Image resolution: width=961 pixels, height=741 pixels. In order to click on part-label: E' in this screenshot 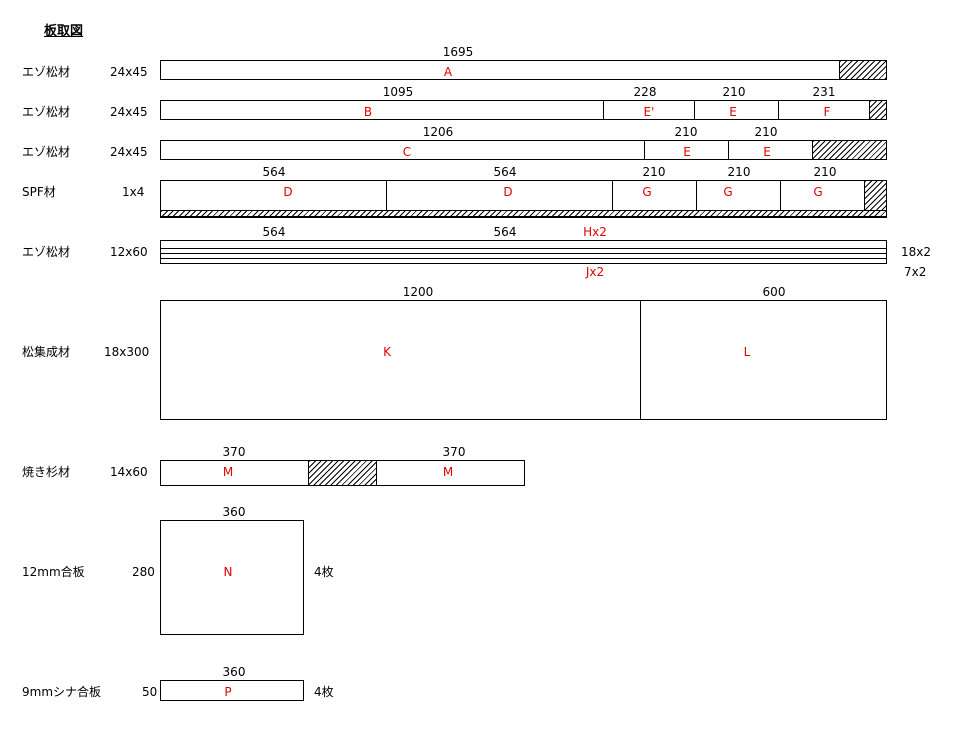, I will do `click(649, 112)`.